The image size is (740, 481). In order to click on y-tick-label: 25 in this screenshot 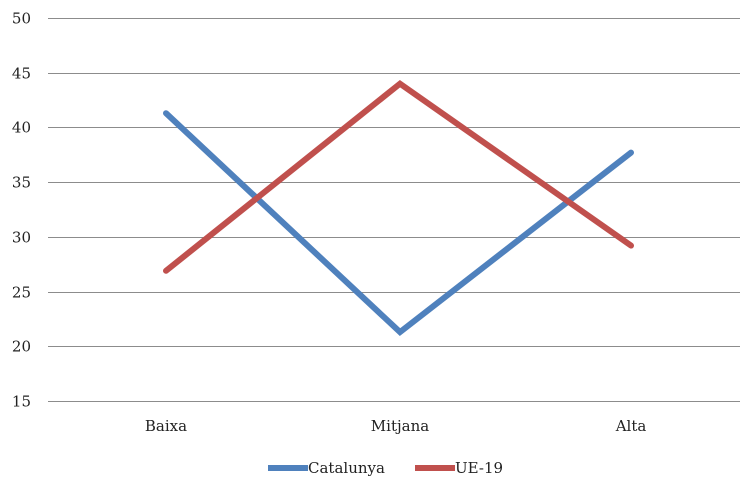, I will do `click(21, 293)`.